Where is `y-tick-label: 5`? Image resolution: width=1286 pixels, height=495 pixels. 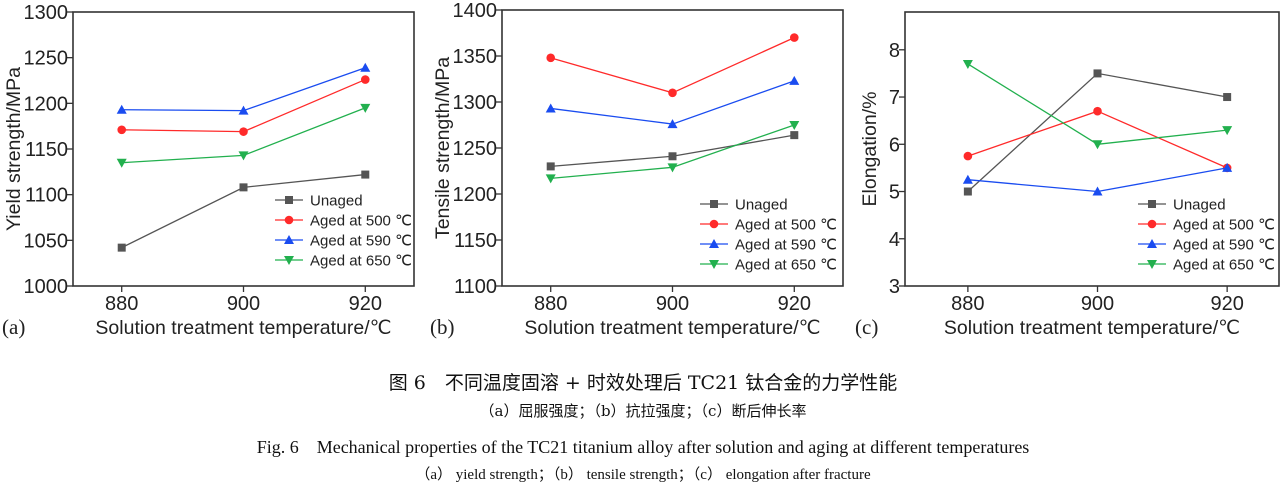
y-tick-label: 5 is located at coordinates (894, 193).